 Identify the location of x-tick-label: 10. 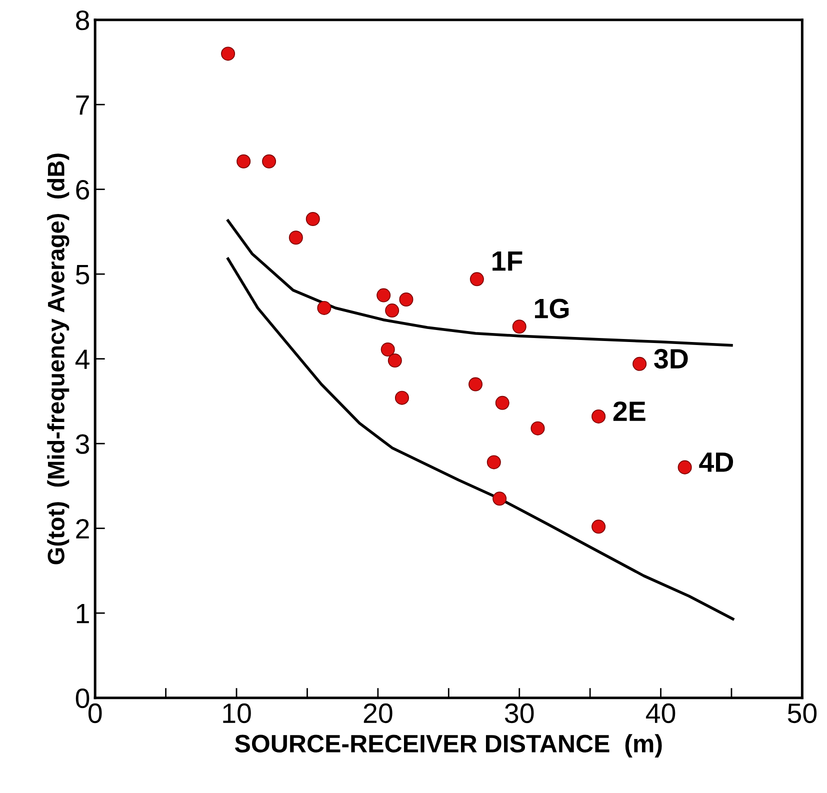
(237, 713).